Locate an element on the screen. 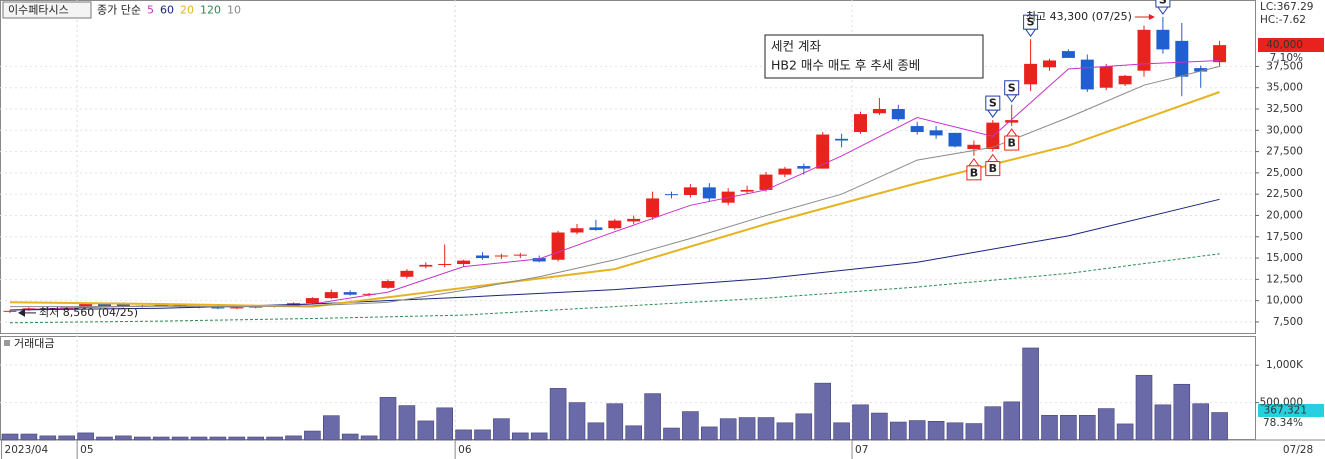 The image size is (1325, 459). last-volume-label: 367,321 is located at coordinates (1285, 411).